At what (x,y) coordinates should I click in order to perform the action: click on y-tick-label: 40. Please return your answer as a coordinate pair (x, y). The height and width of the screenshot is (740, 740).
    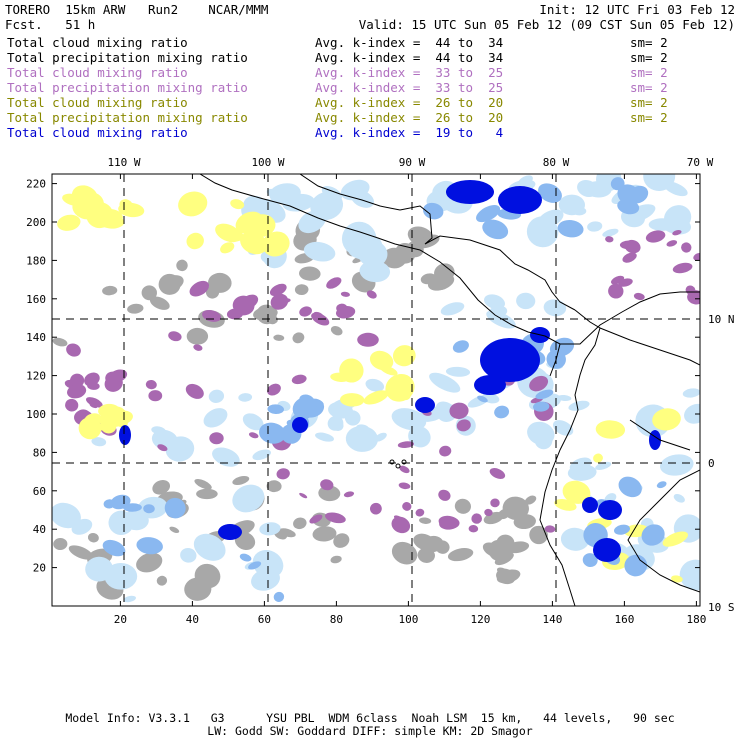
    Looking at the image, I should click on (39, 529).